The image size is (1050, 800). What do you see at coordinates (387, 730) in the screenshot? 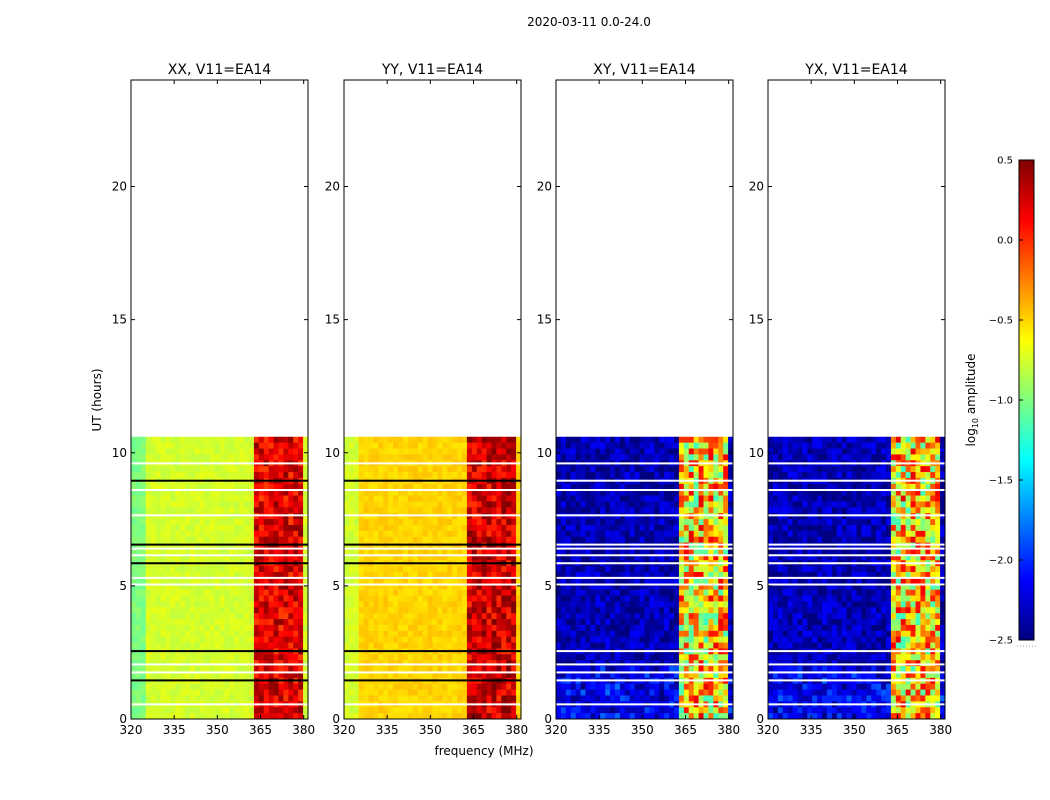
I see `x-tick-label: 335` at bounding box center [387, 730].